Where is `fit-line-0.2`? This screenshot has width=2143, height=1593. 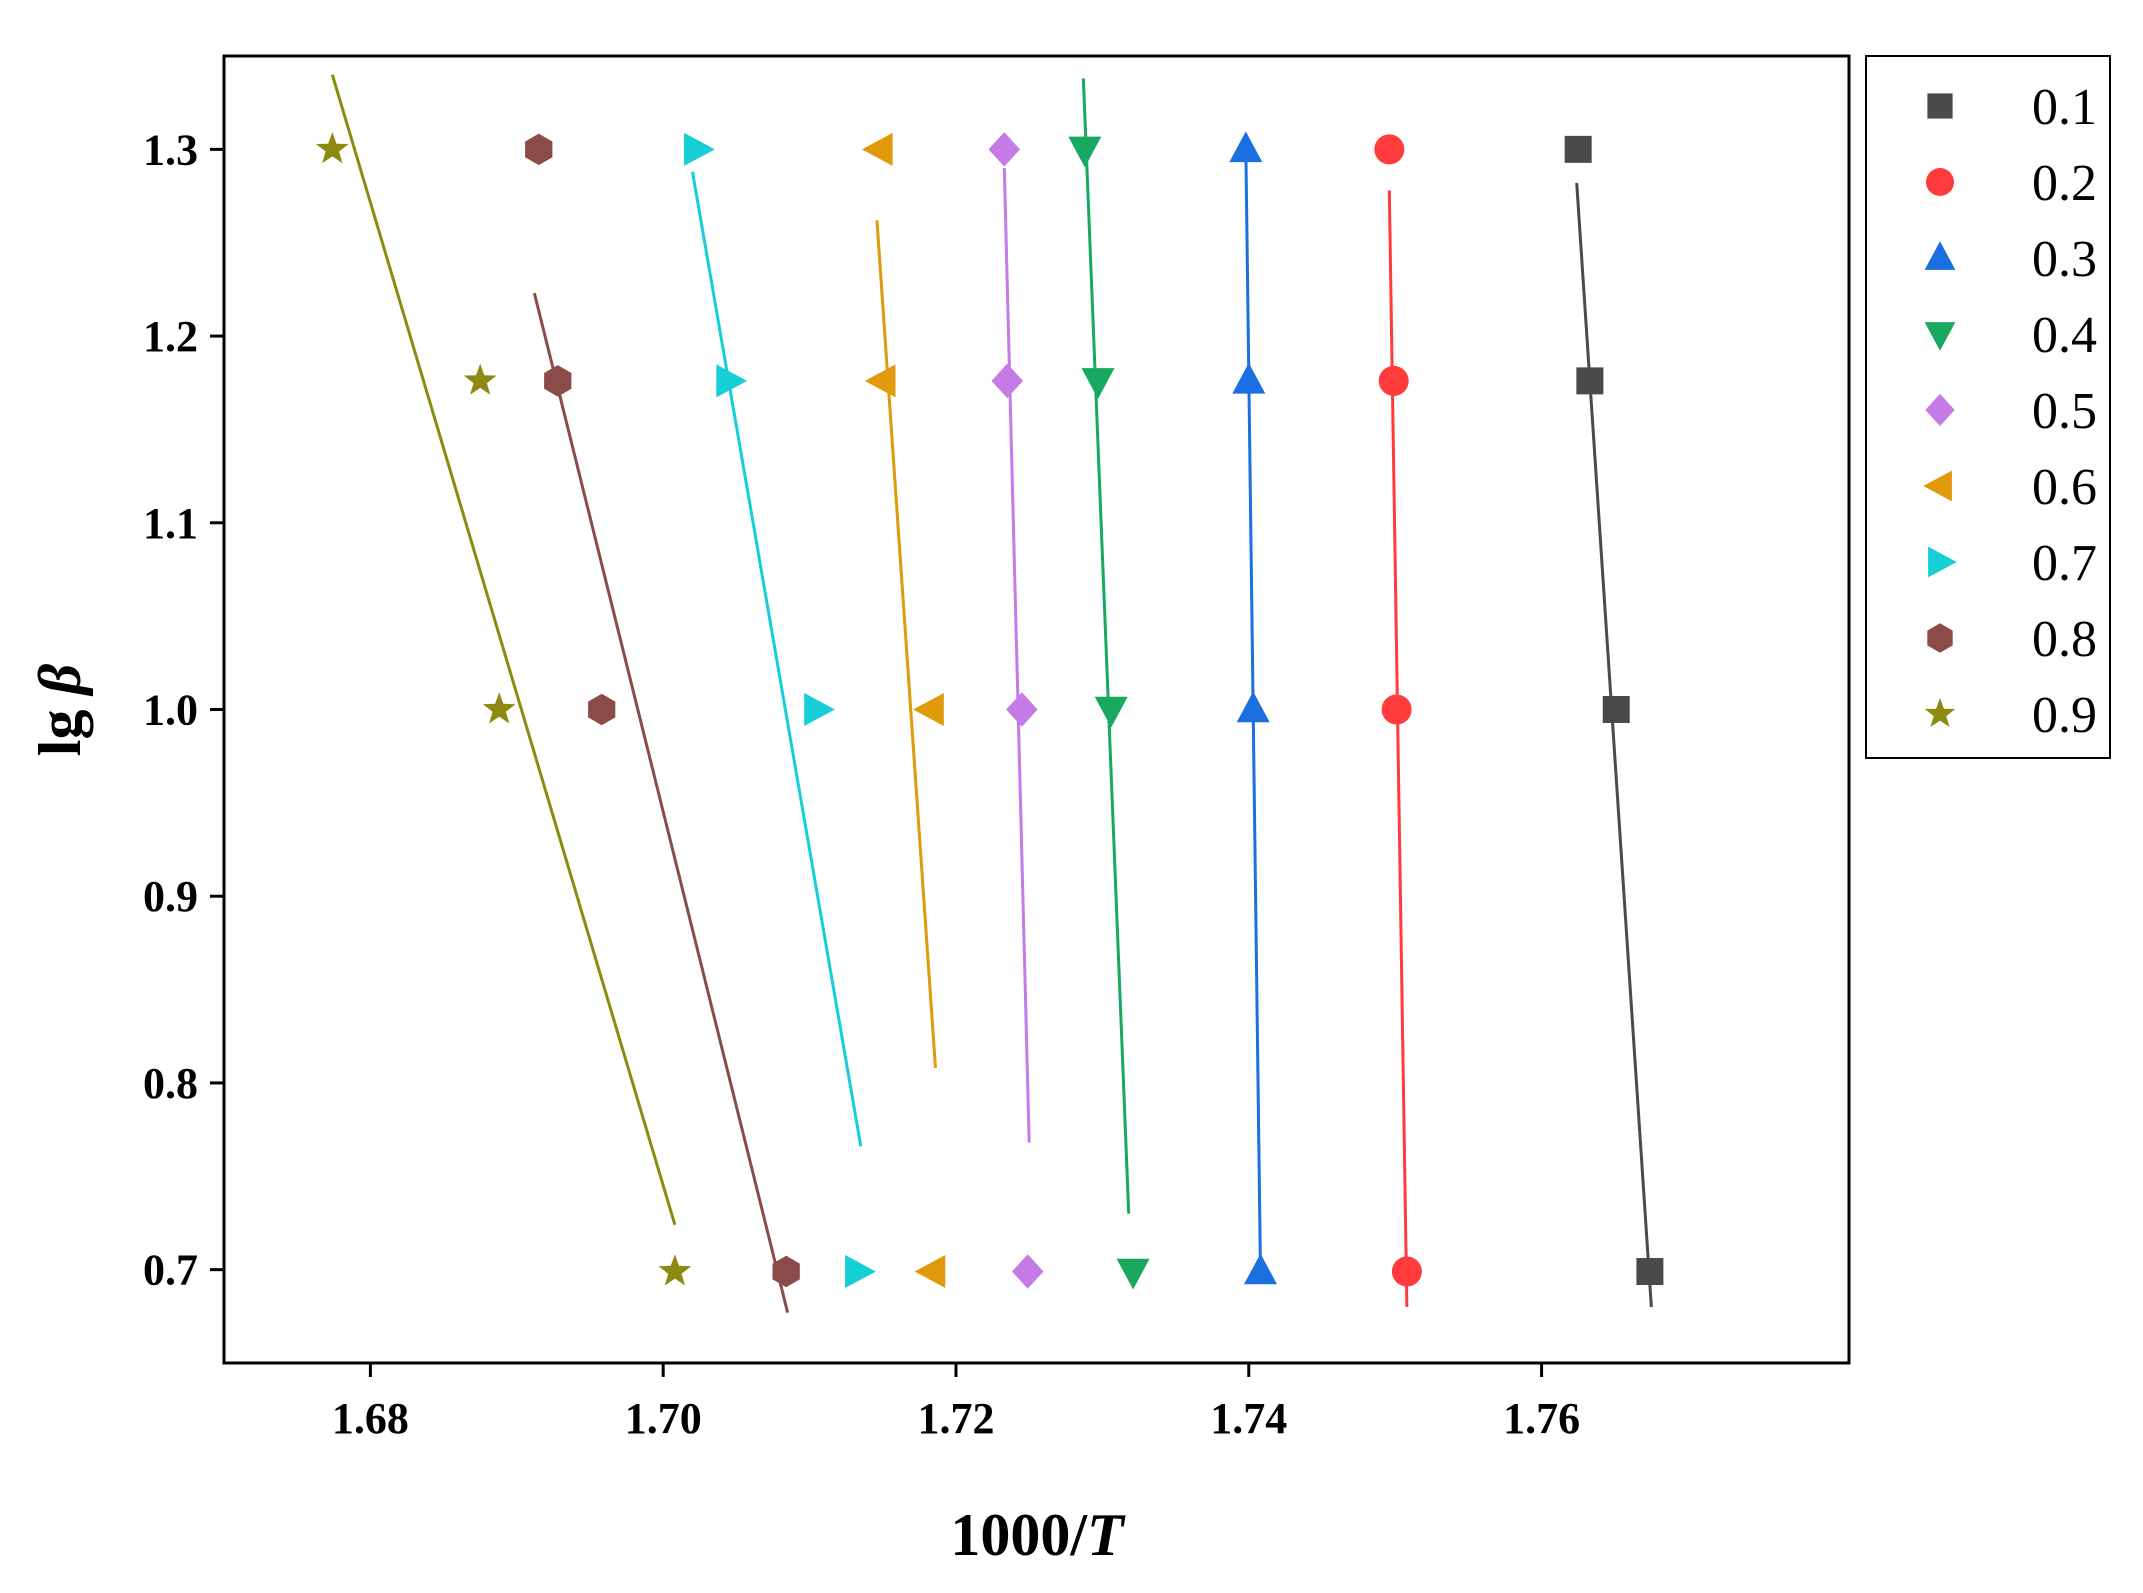 fit-line-0.2 is located at coordinates (1398, 749).